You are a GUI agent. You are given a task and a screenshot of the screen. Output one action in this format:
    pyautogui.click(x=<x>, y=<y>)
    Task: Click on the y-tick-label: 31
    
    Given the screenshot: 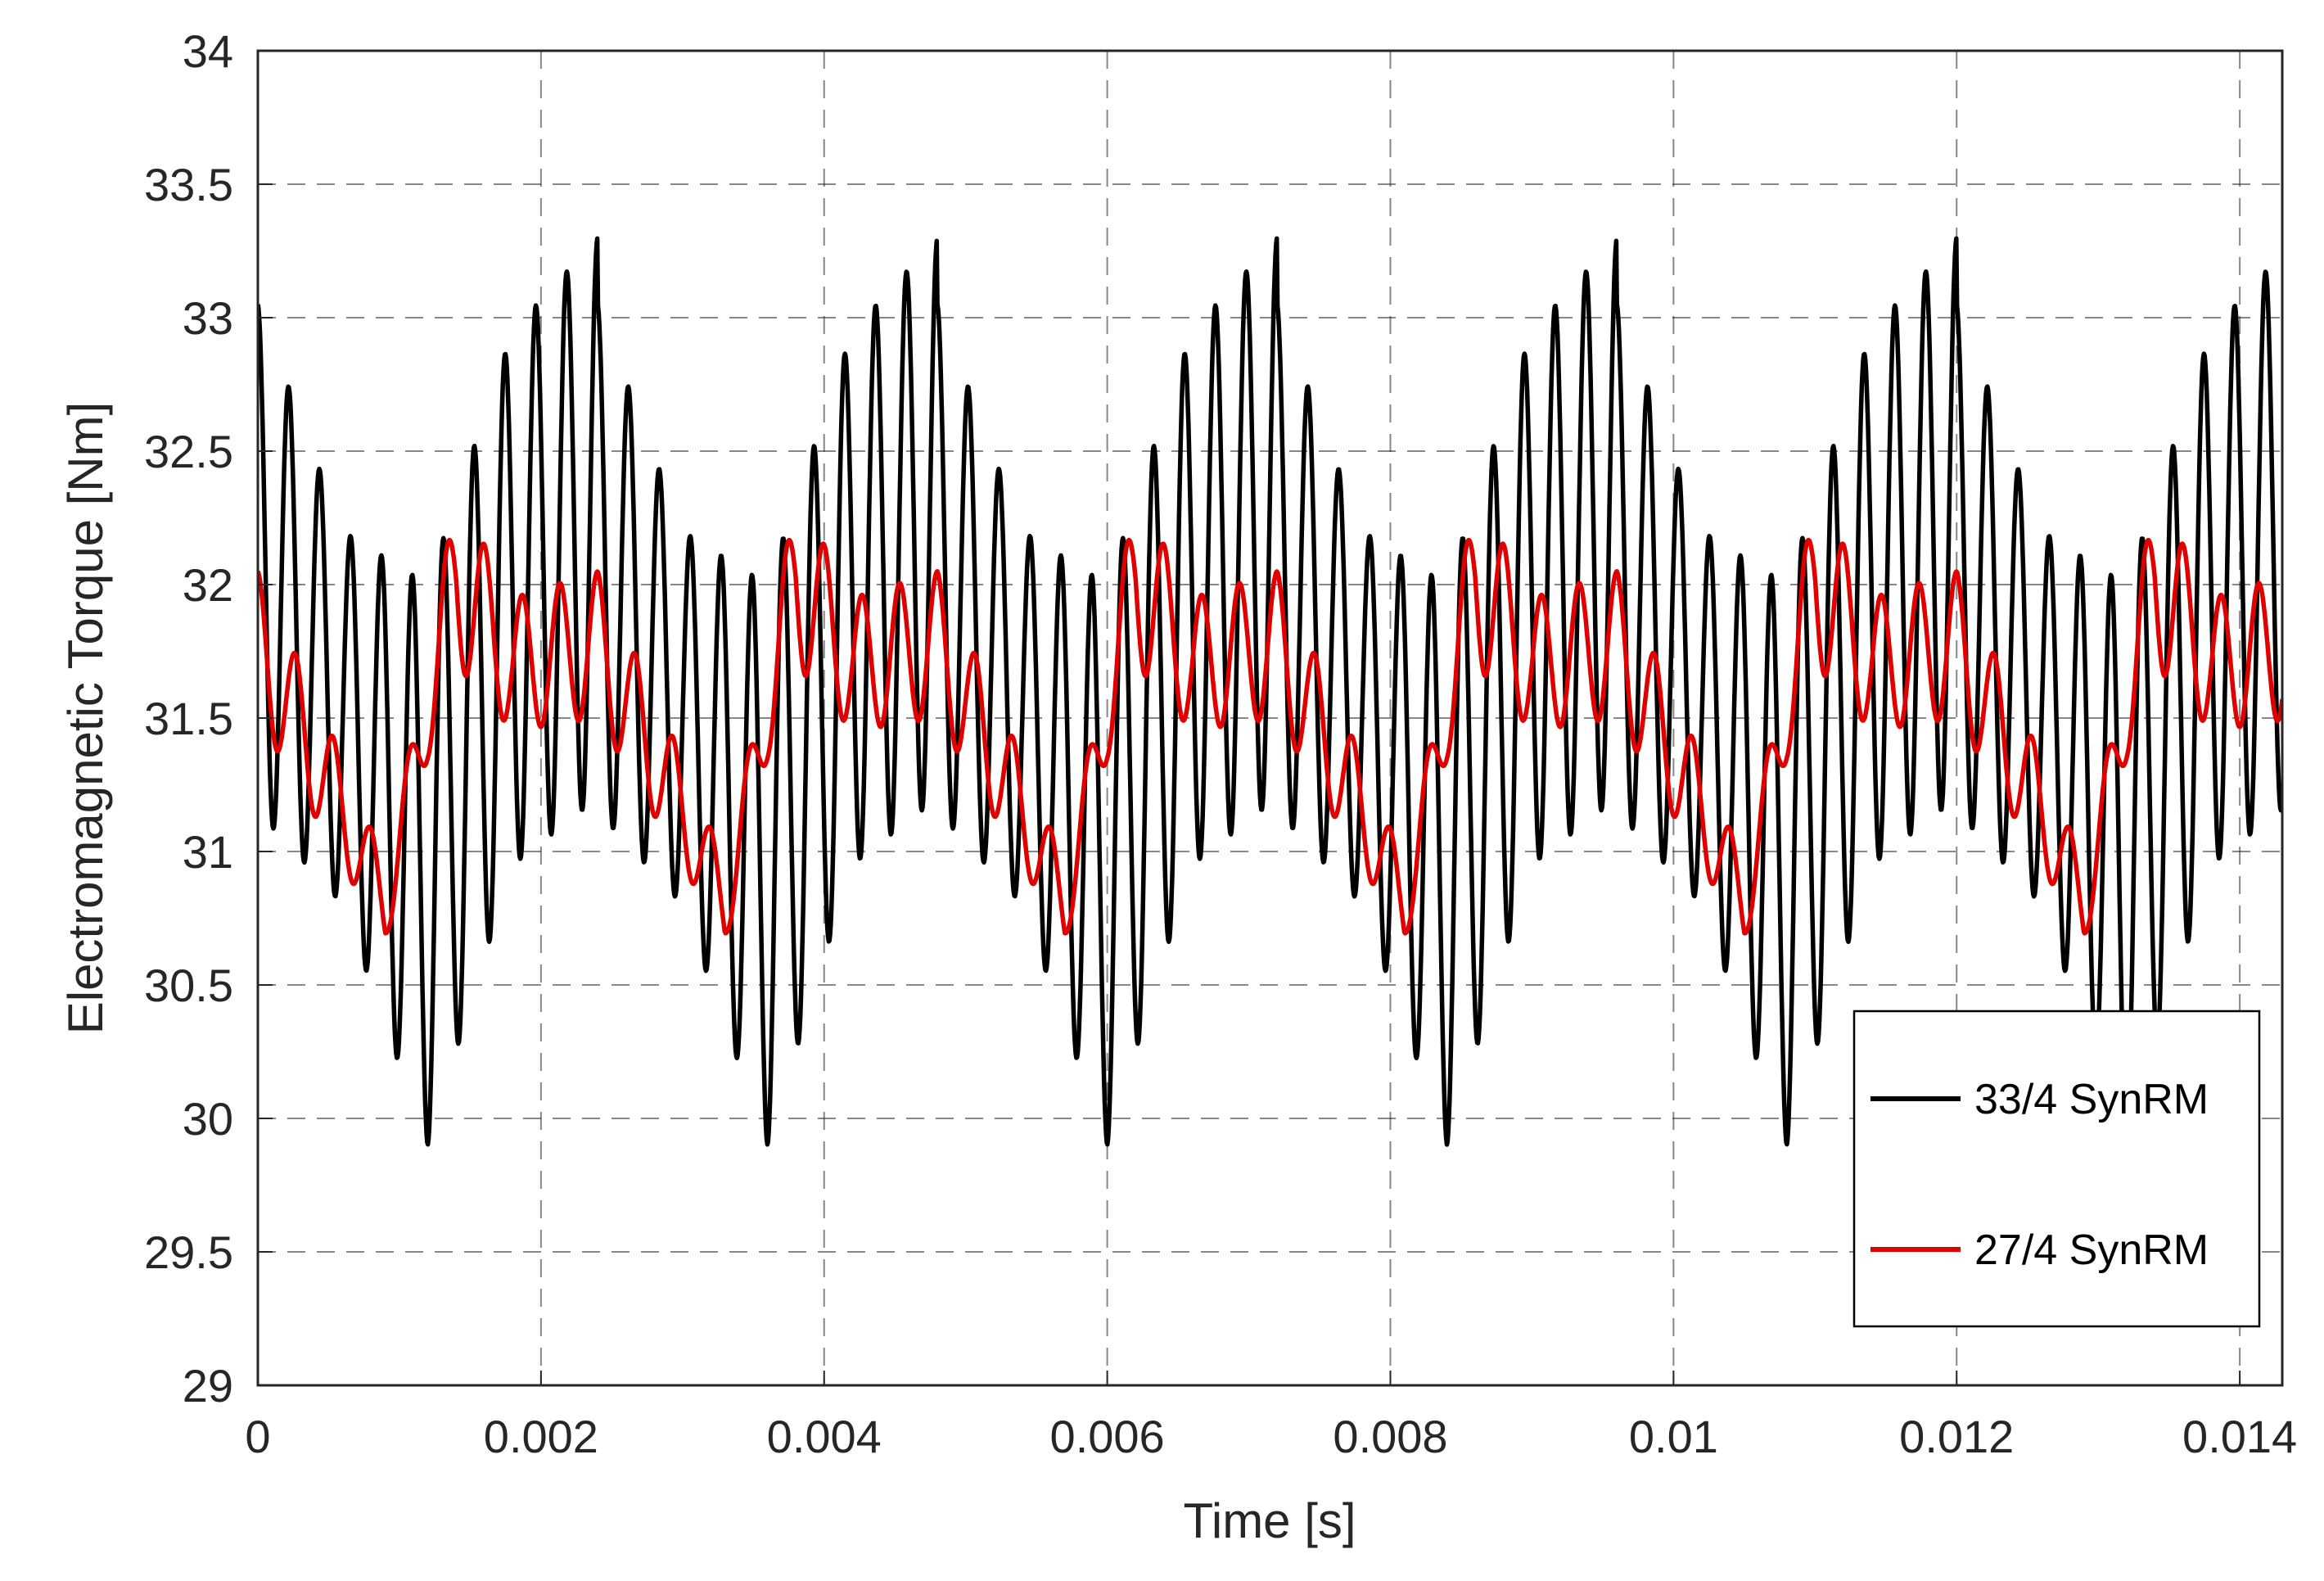 What is the action you would take?
    pyautogui.click(x=208, y=852)
    